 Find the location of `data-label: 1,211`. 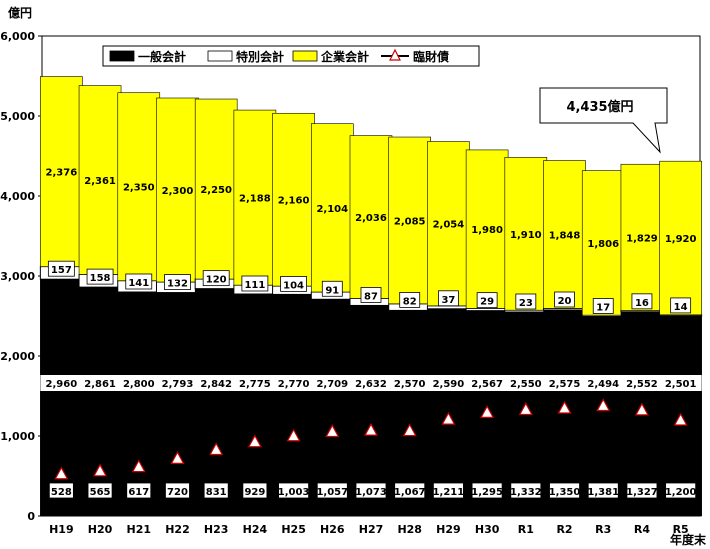

data-label: 1,211 is located at coordinates (449, 492).